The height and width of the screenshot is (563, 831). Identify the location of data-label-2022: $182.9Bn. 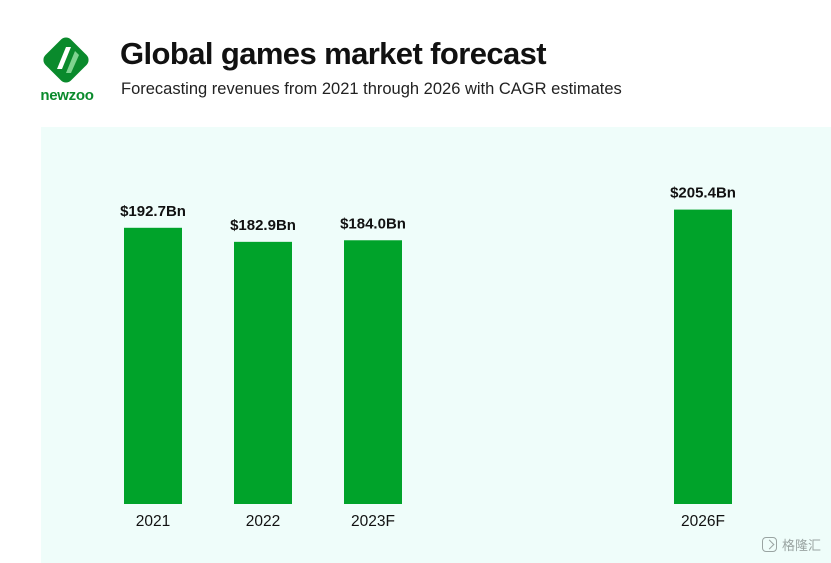
(263, 225).